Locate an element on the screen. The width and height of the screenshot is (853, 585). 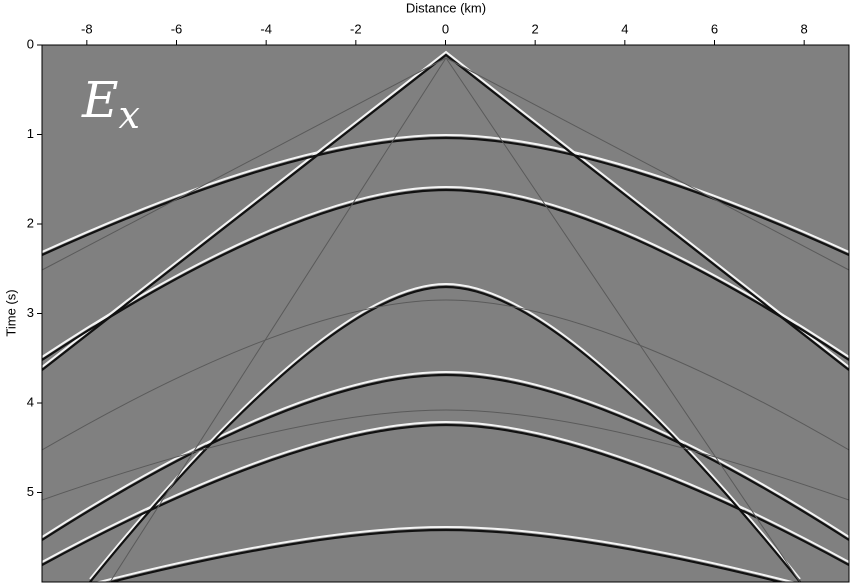
annotation-subscript: x is located at coordinates (129, 115).